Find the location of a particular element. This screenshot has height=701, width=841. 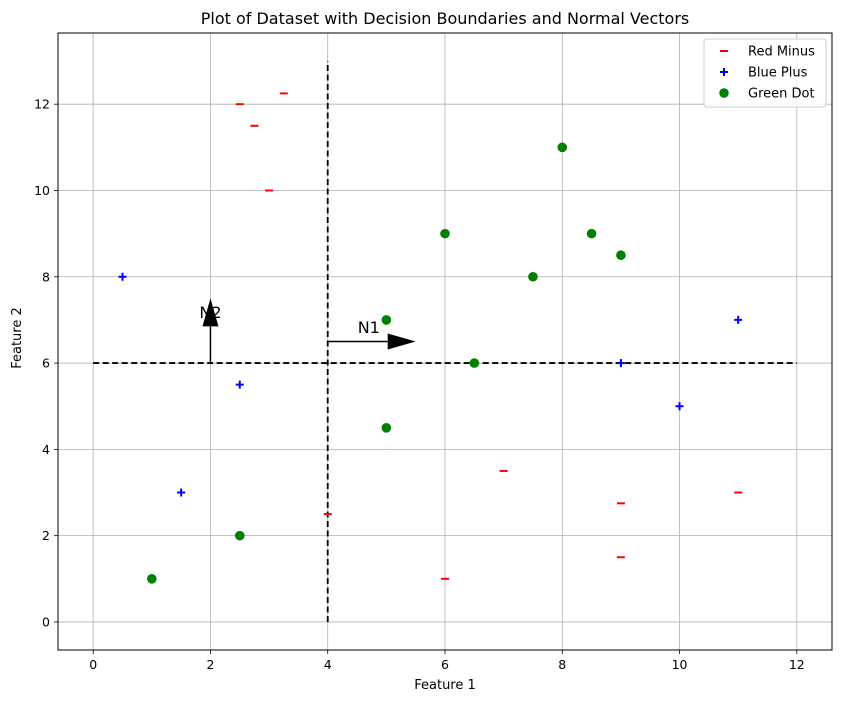

normal-vectors: N1 N2 is located at coordinates (307, 331).